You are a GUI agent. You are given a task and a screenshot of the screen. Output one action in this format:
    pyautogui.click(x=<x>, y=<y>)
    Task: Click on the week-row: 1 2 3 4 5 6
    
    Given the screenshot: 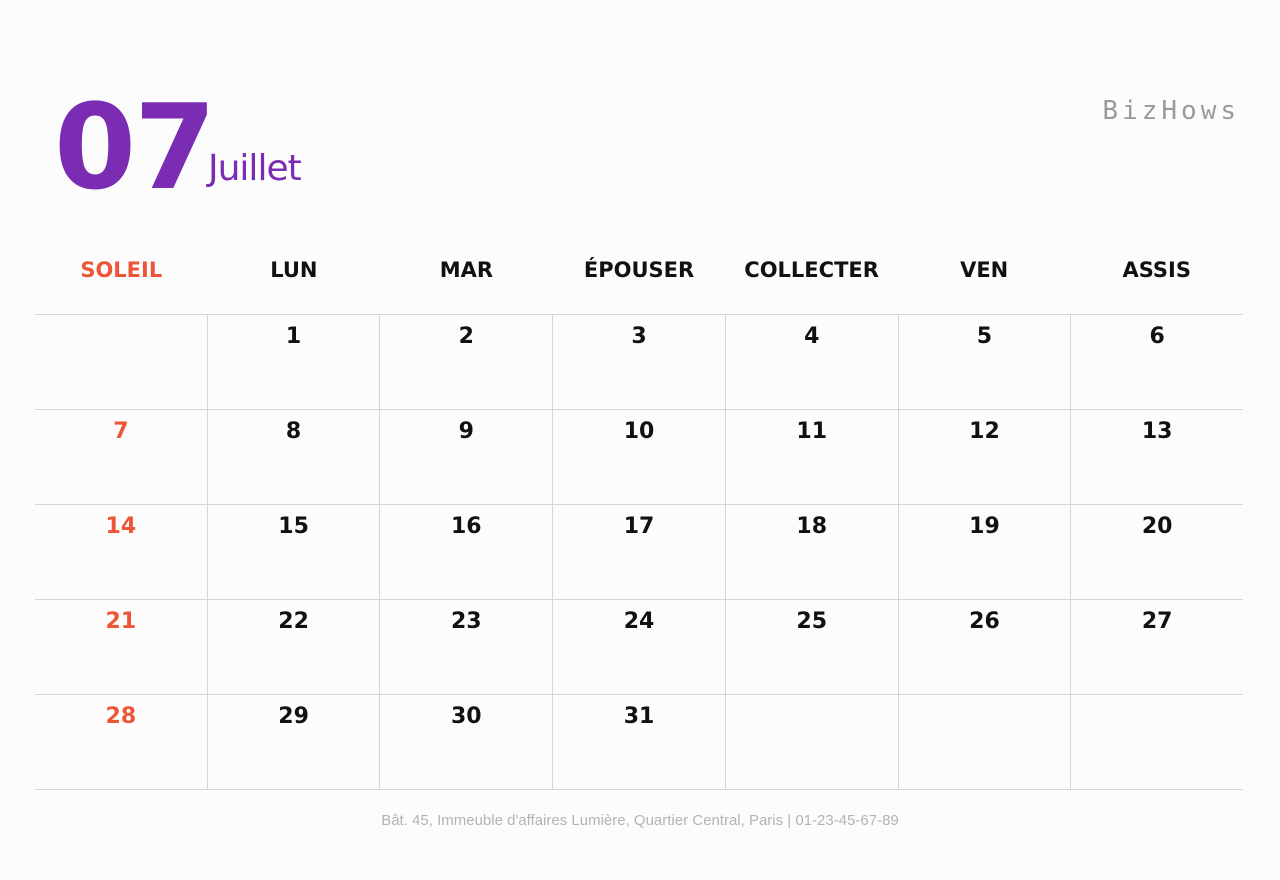 What is the action you would take?
    pyautogui.click(x=639, y=362)
    